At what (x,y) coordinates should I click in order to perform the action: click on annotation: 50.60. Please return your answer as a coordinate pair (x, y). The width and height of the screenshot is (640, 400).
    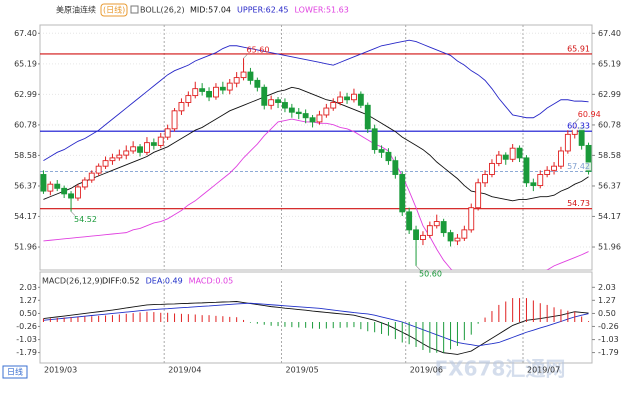
    Looking at the image, I should click on (430, 273).